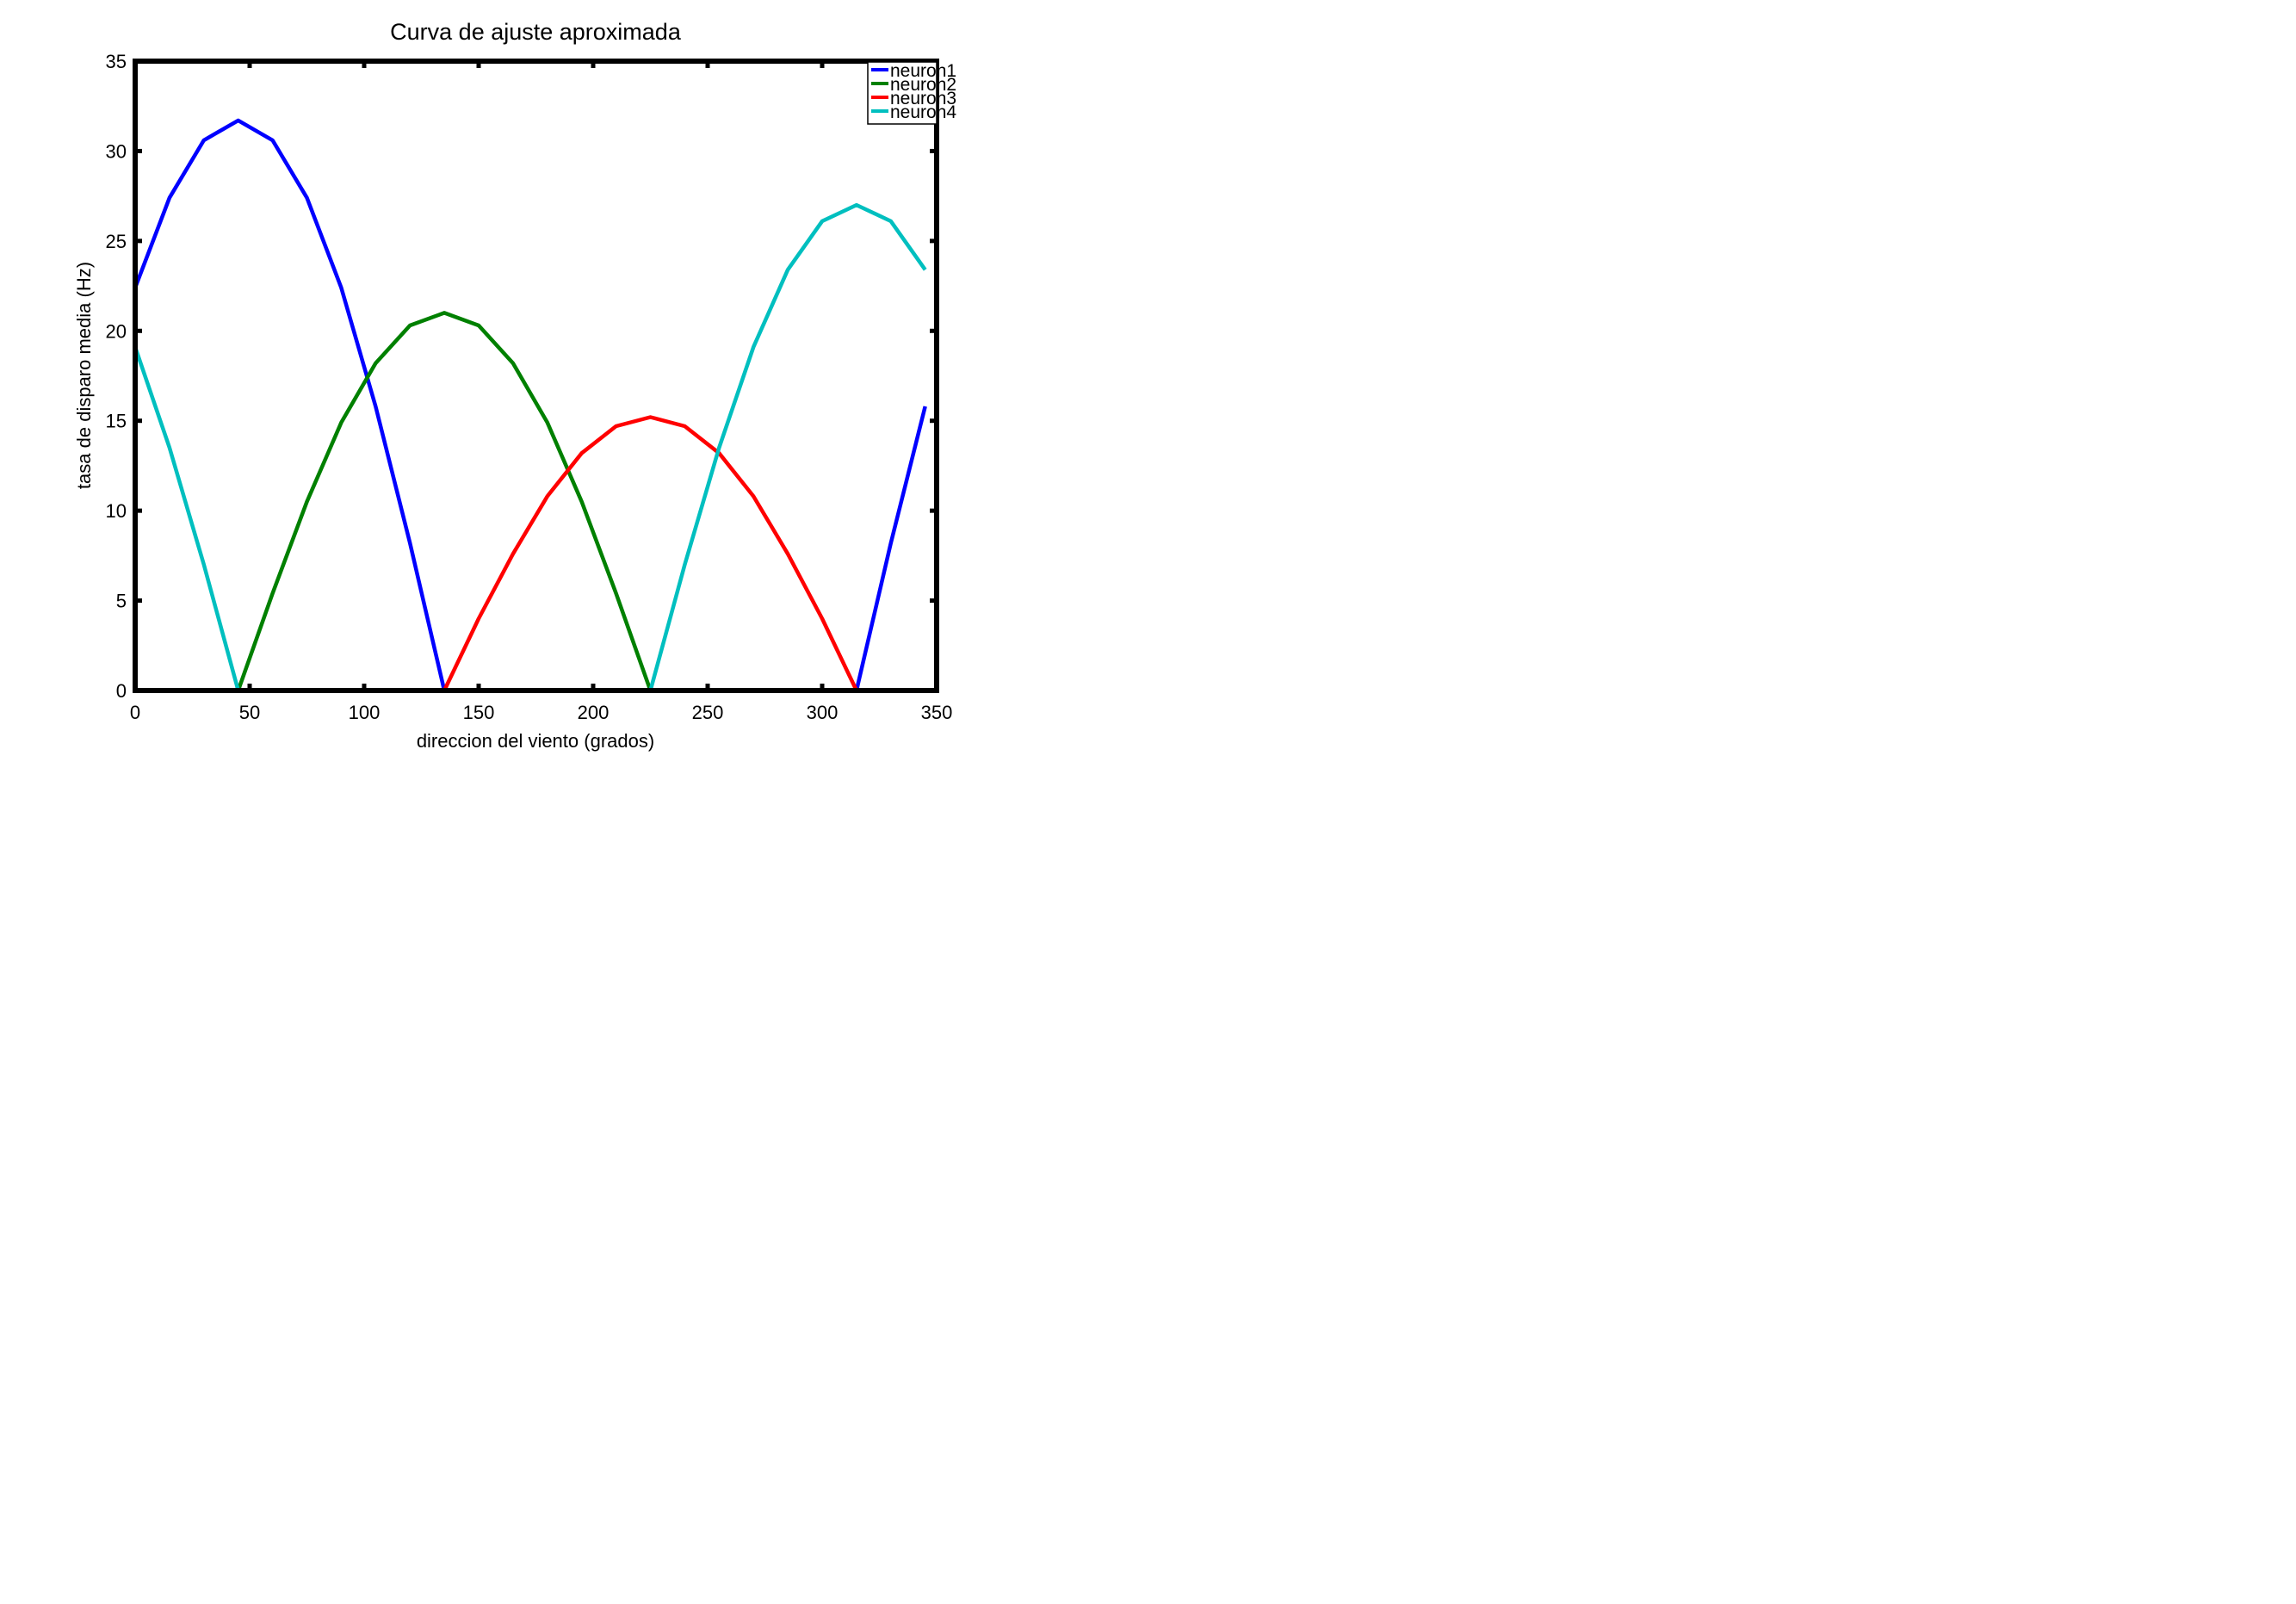  I want to click on series-line-neuron4, so click(530, 447).